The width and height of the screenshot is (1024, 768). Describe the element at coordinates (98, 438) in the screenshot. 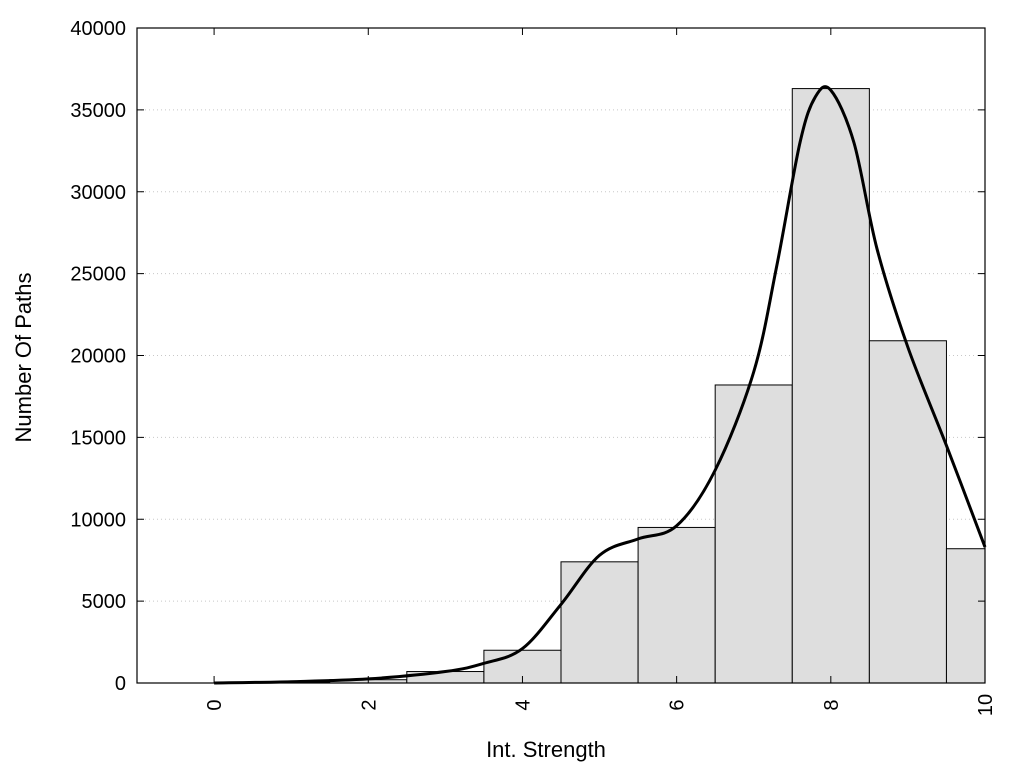

I see `y-tick-label: 15000` at that location.